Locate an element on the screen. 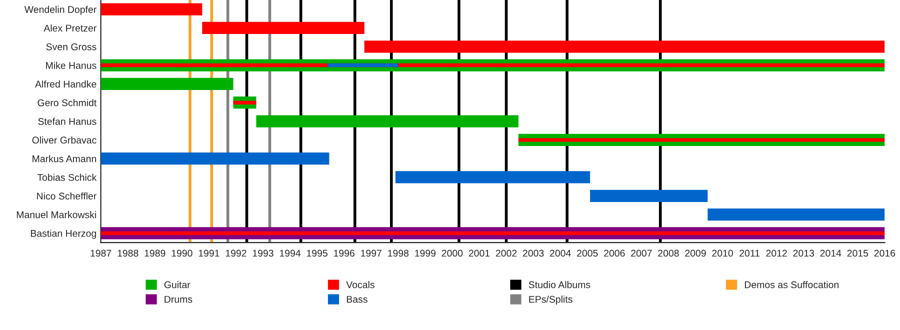  x-tick-label: 2007 is located at coordinates (641, 253).